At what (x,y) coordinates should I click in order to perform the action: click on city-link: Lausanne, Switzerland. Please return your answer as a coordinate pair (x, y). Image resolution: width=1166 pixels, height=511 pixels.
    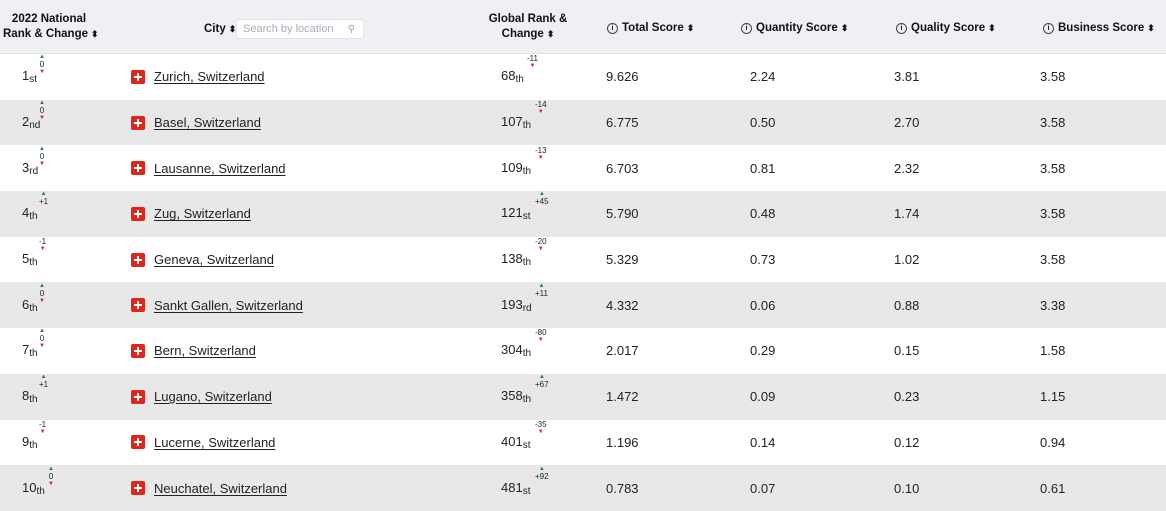
    Looking at the image, I should click on (220, 168).